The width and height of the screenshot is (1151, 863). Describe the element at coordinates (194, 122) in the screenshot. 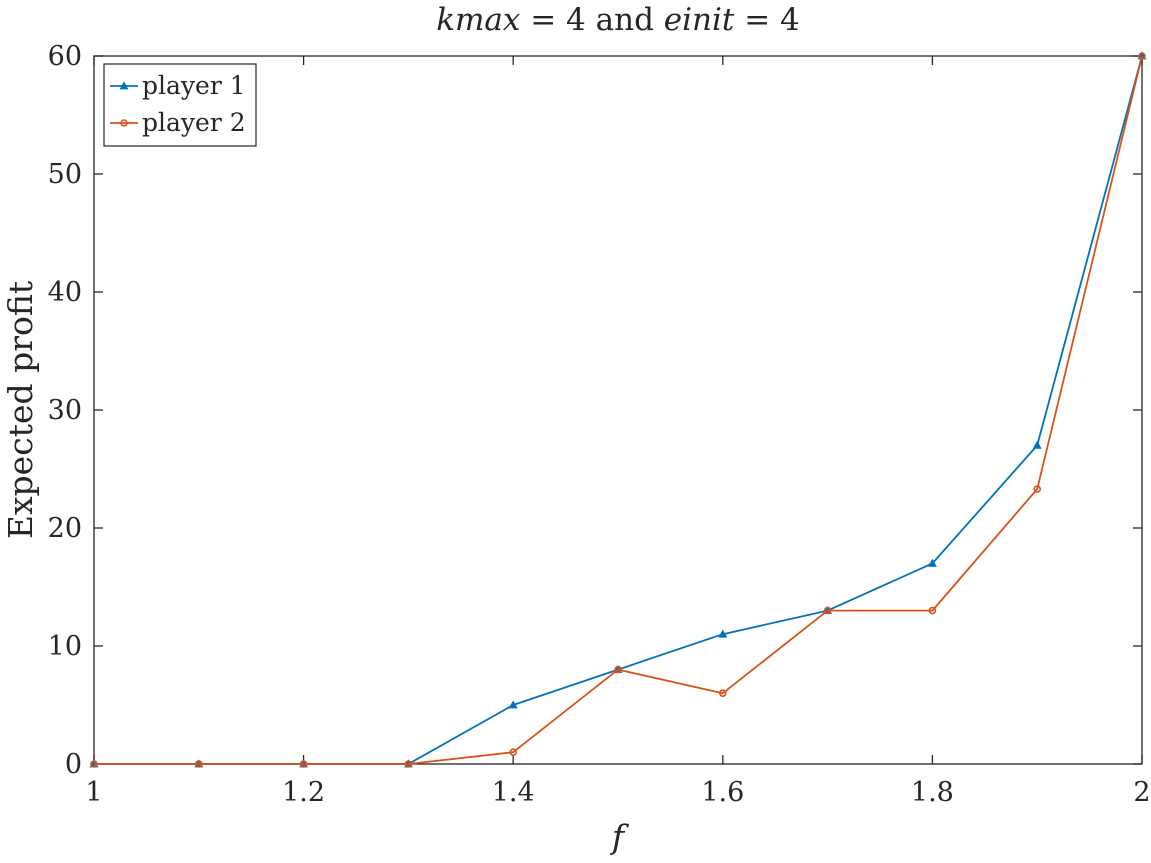

I see `legend-label: player 2` at that location.